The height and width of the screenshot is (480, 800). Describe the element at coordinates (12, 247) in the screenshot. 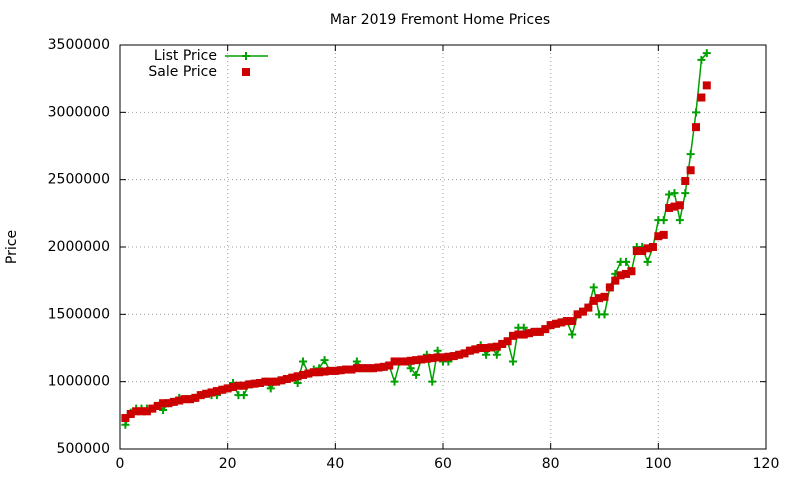

I see `y-axis-label: Price` at that location.